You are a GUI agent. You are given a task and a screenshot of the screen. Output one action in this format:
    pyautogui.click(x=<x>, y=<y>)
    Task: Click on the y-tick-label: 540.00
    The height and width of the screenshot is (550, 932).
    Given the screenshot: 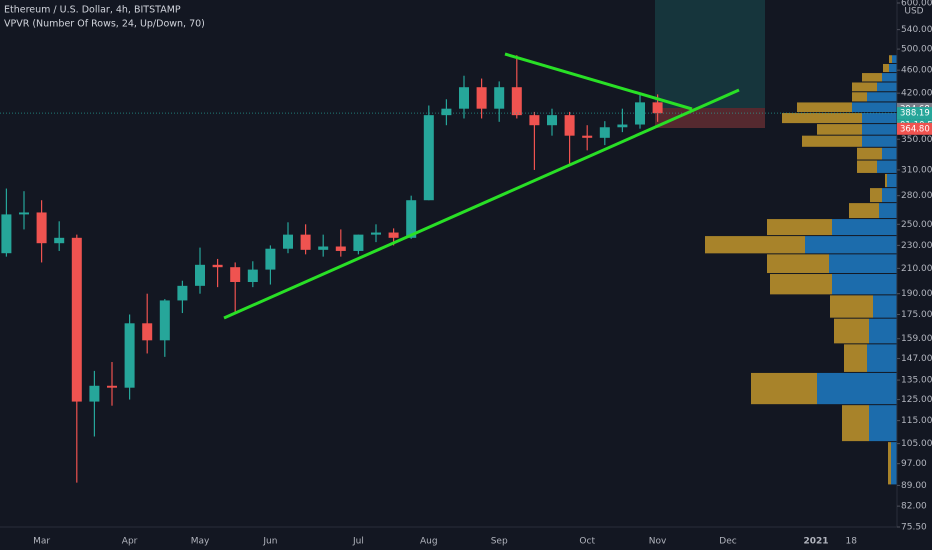 What is the action you would take?
    pyautogui.click(x=916, y=30)
    